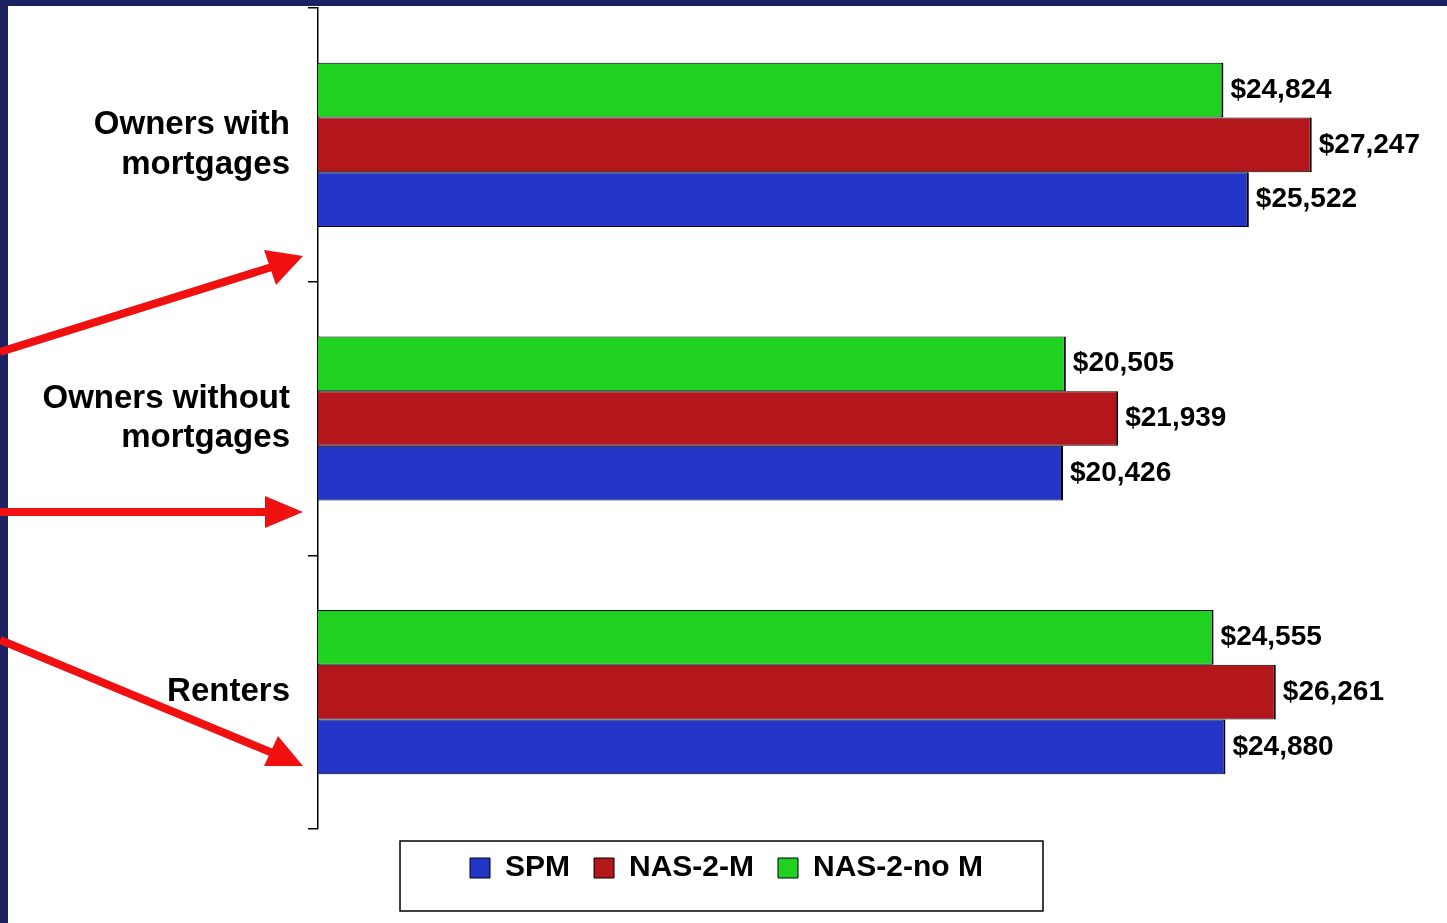  Describe the element at coordinates (228, 690) in the screenshot. I see `y-tick-label: Renters` at that location.